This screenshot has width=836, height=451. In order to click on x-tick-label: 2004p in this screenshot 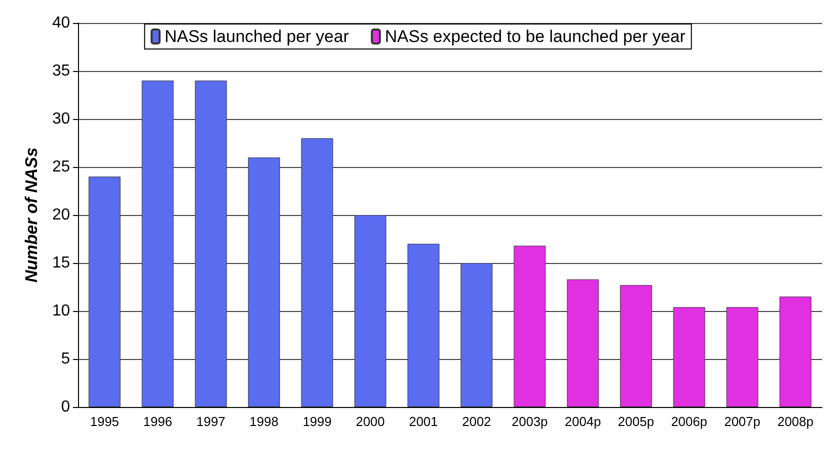, I will do `click(582, 421)`.